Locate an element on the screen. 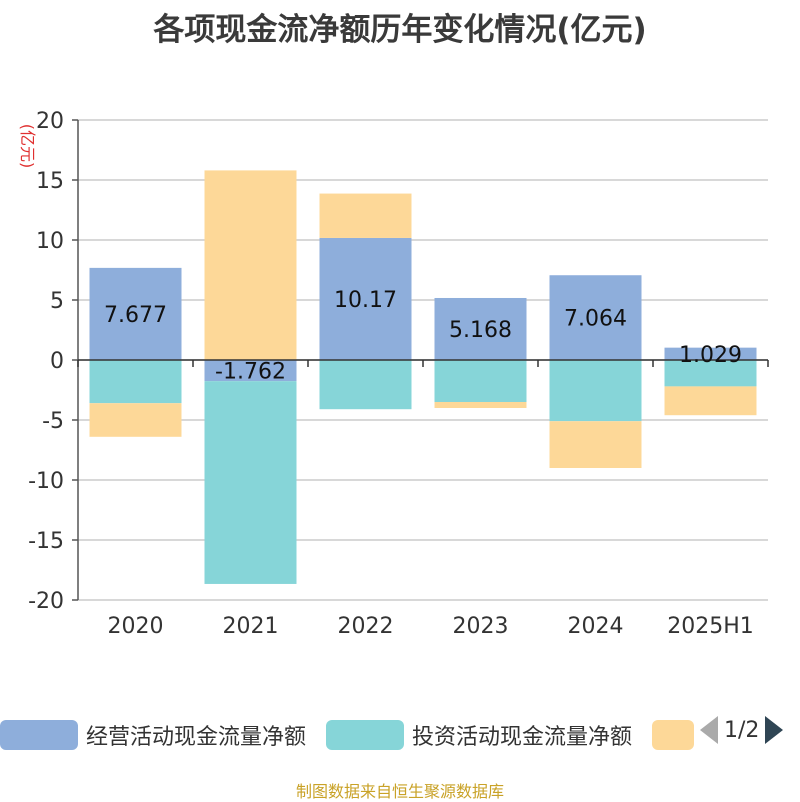 This screenshot has height=802, width=800. bar-investing-2024 is located at coordinates (595, 391).